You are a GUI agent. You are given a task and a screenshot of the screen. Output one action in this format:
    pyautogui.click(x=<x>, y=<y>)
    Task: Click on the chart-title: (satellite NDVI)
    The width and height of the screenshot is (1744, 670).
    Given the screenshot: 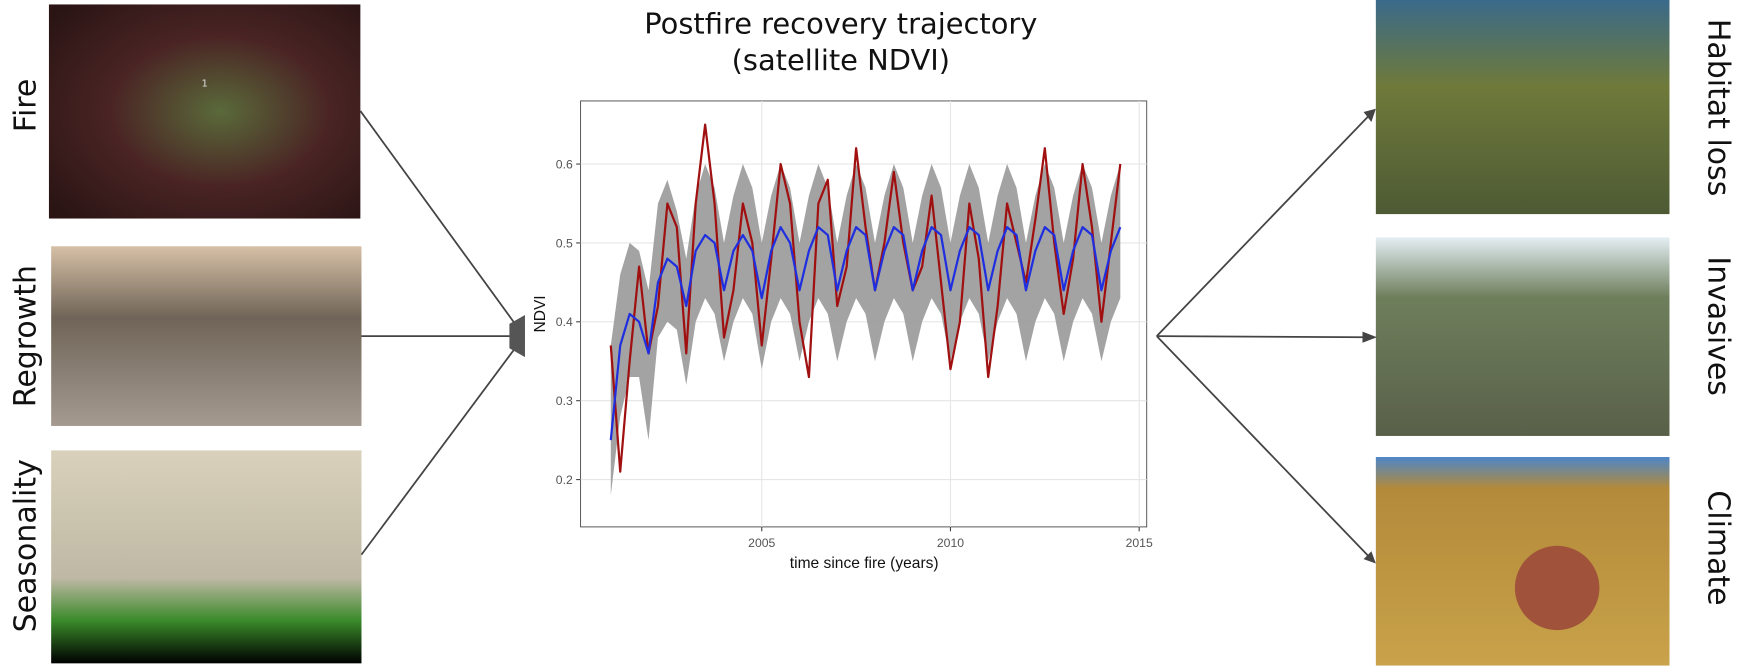 What is the action you would take?
    pyautogui.click(x=841, y=60)
    